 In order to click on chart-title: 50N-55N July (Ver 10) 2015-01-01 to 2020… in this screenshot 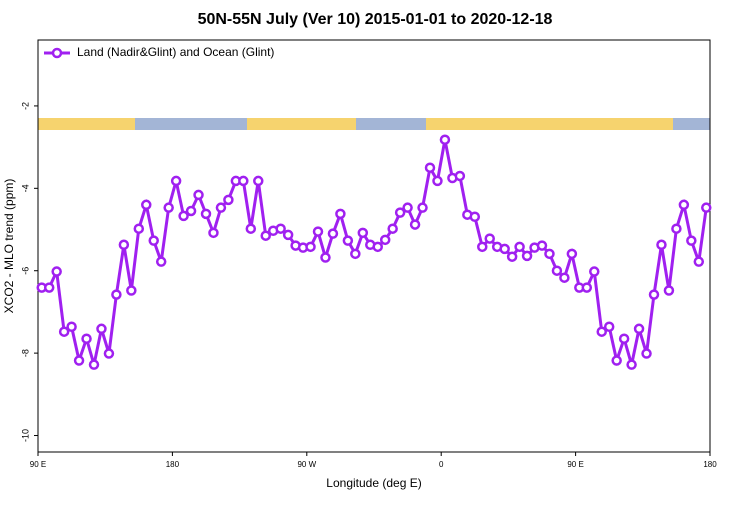, I will do `click(375, 19)`.